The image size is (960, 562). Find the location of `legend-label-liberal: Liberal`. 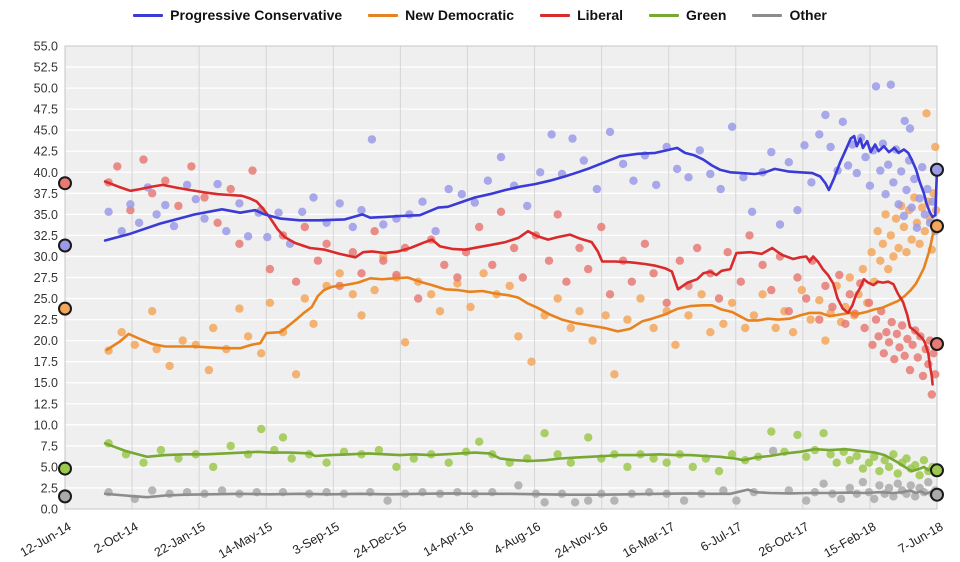

legend-label-liberal: Liberal is located at coordinates (600, 15).